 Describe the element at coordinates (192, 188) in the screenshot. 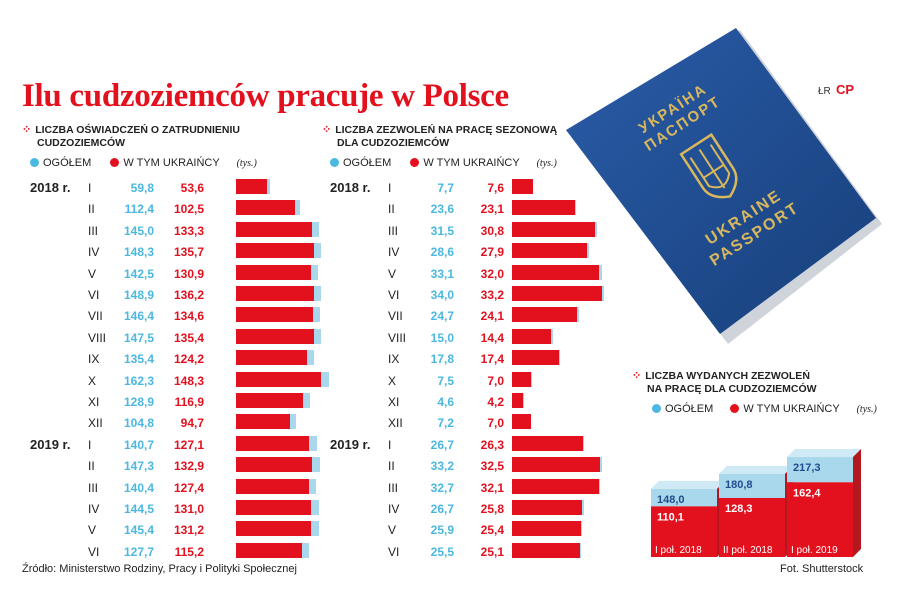

I see `ukr-value: 53,6` at that location.